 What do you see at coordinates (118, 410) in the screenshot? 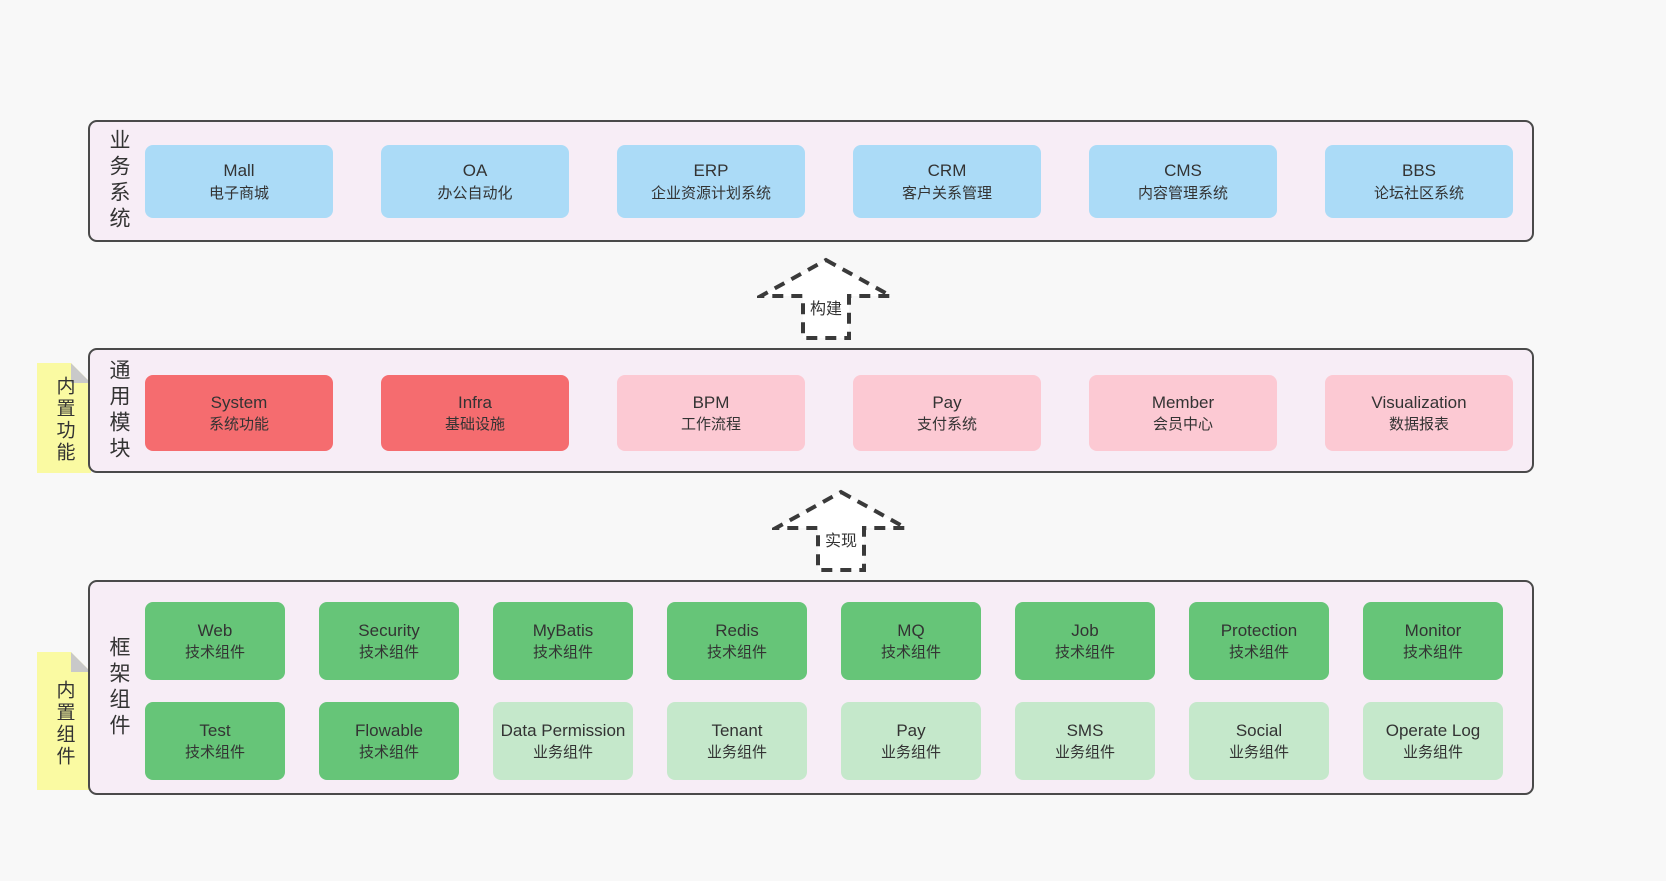
I see `section-label: 通用模块` at bounding box center [118, 410].